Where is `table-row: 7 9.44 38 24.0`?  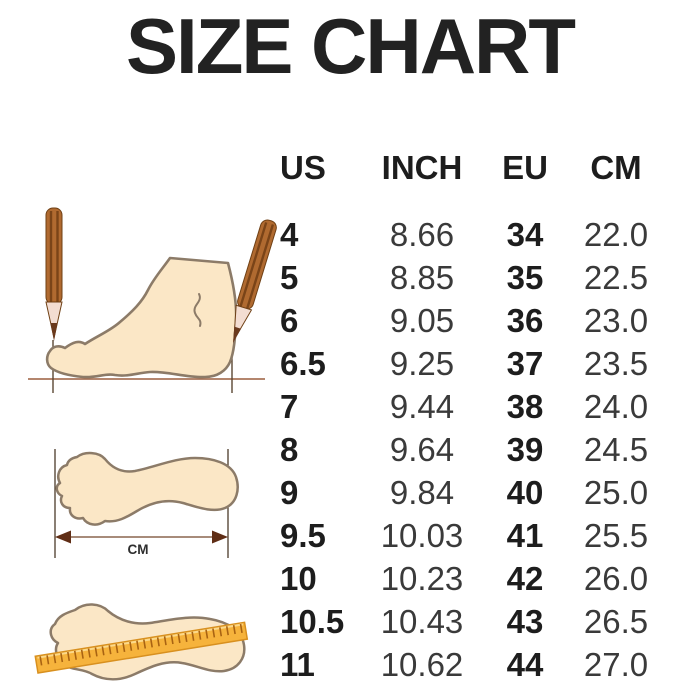 table-row: 7 9.44 38 24.0 is located at coordinates (471, 406).